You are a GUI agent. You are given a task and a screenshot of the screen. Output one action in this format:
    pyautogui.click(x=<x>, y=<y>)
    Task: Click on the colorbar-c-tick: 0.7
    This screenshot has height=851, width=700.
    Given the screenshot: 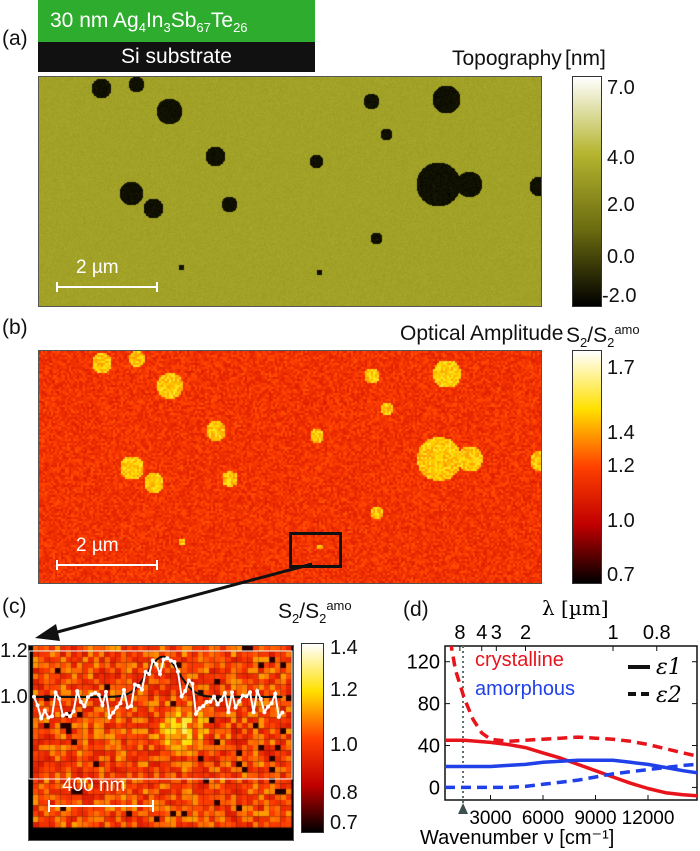 What is the action you would take?
    pyautogui.click(x=344, y=823)
    